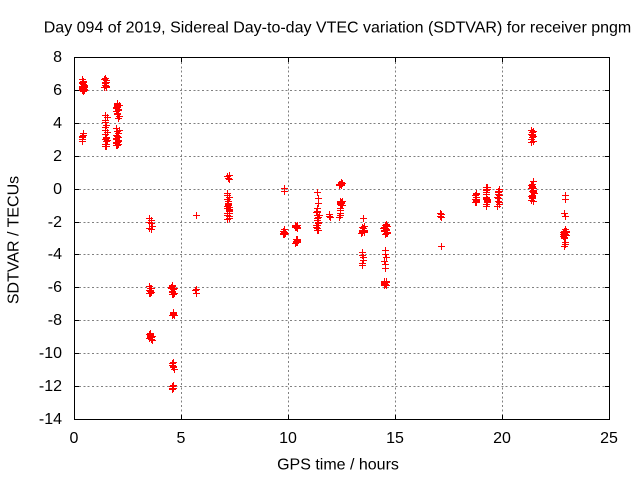 The image size is (640, 480). I want to click on svg-text: 10, so click(288, 438).